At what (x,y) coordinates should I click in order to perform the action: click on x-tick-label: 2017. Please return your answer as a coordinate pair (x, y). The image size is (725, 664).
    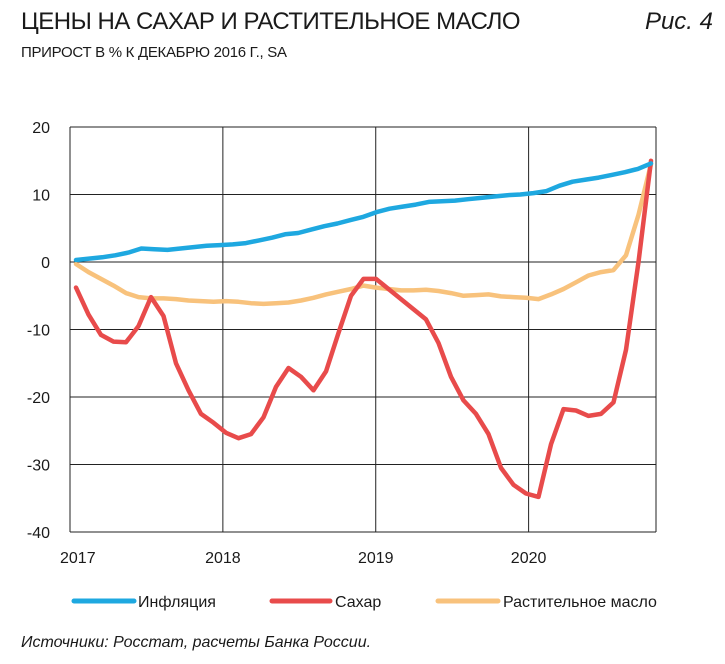
    Looking at the image, I should click on (78, 558).